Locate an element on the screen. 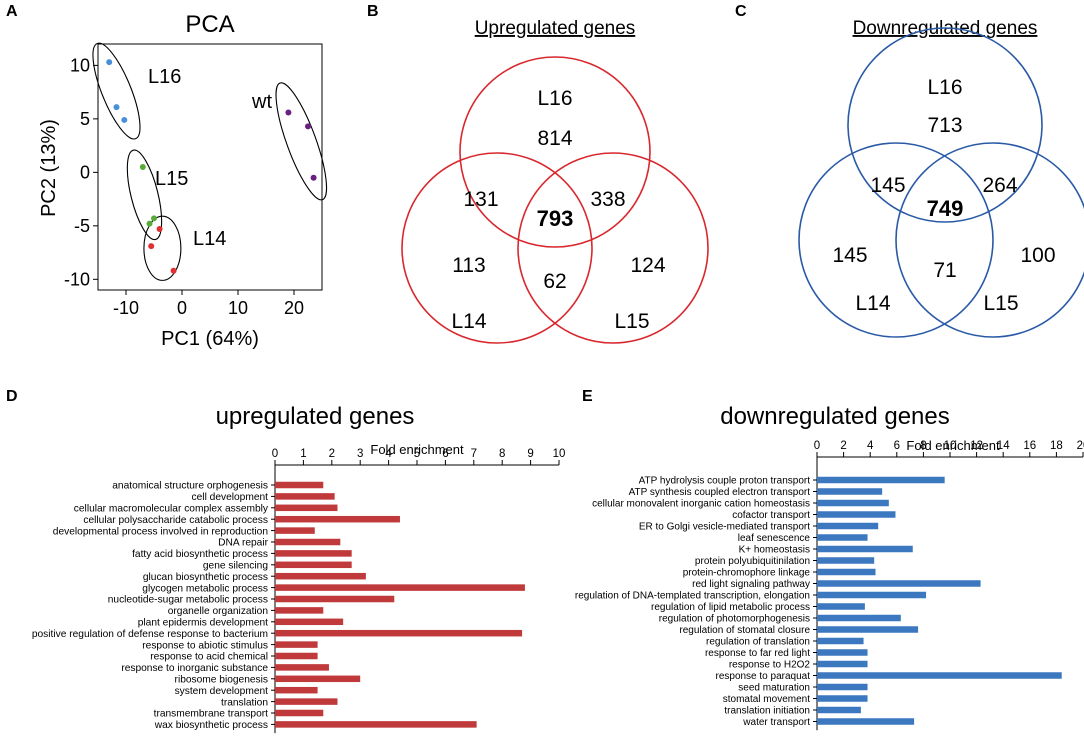 This screenshot has height=747, width=1084. panel-letter-e: E is located at coordinates (587, 396).